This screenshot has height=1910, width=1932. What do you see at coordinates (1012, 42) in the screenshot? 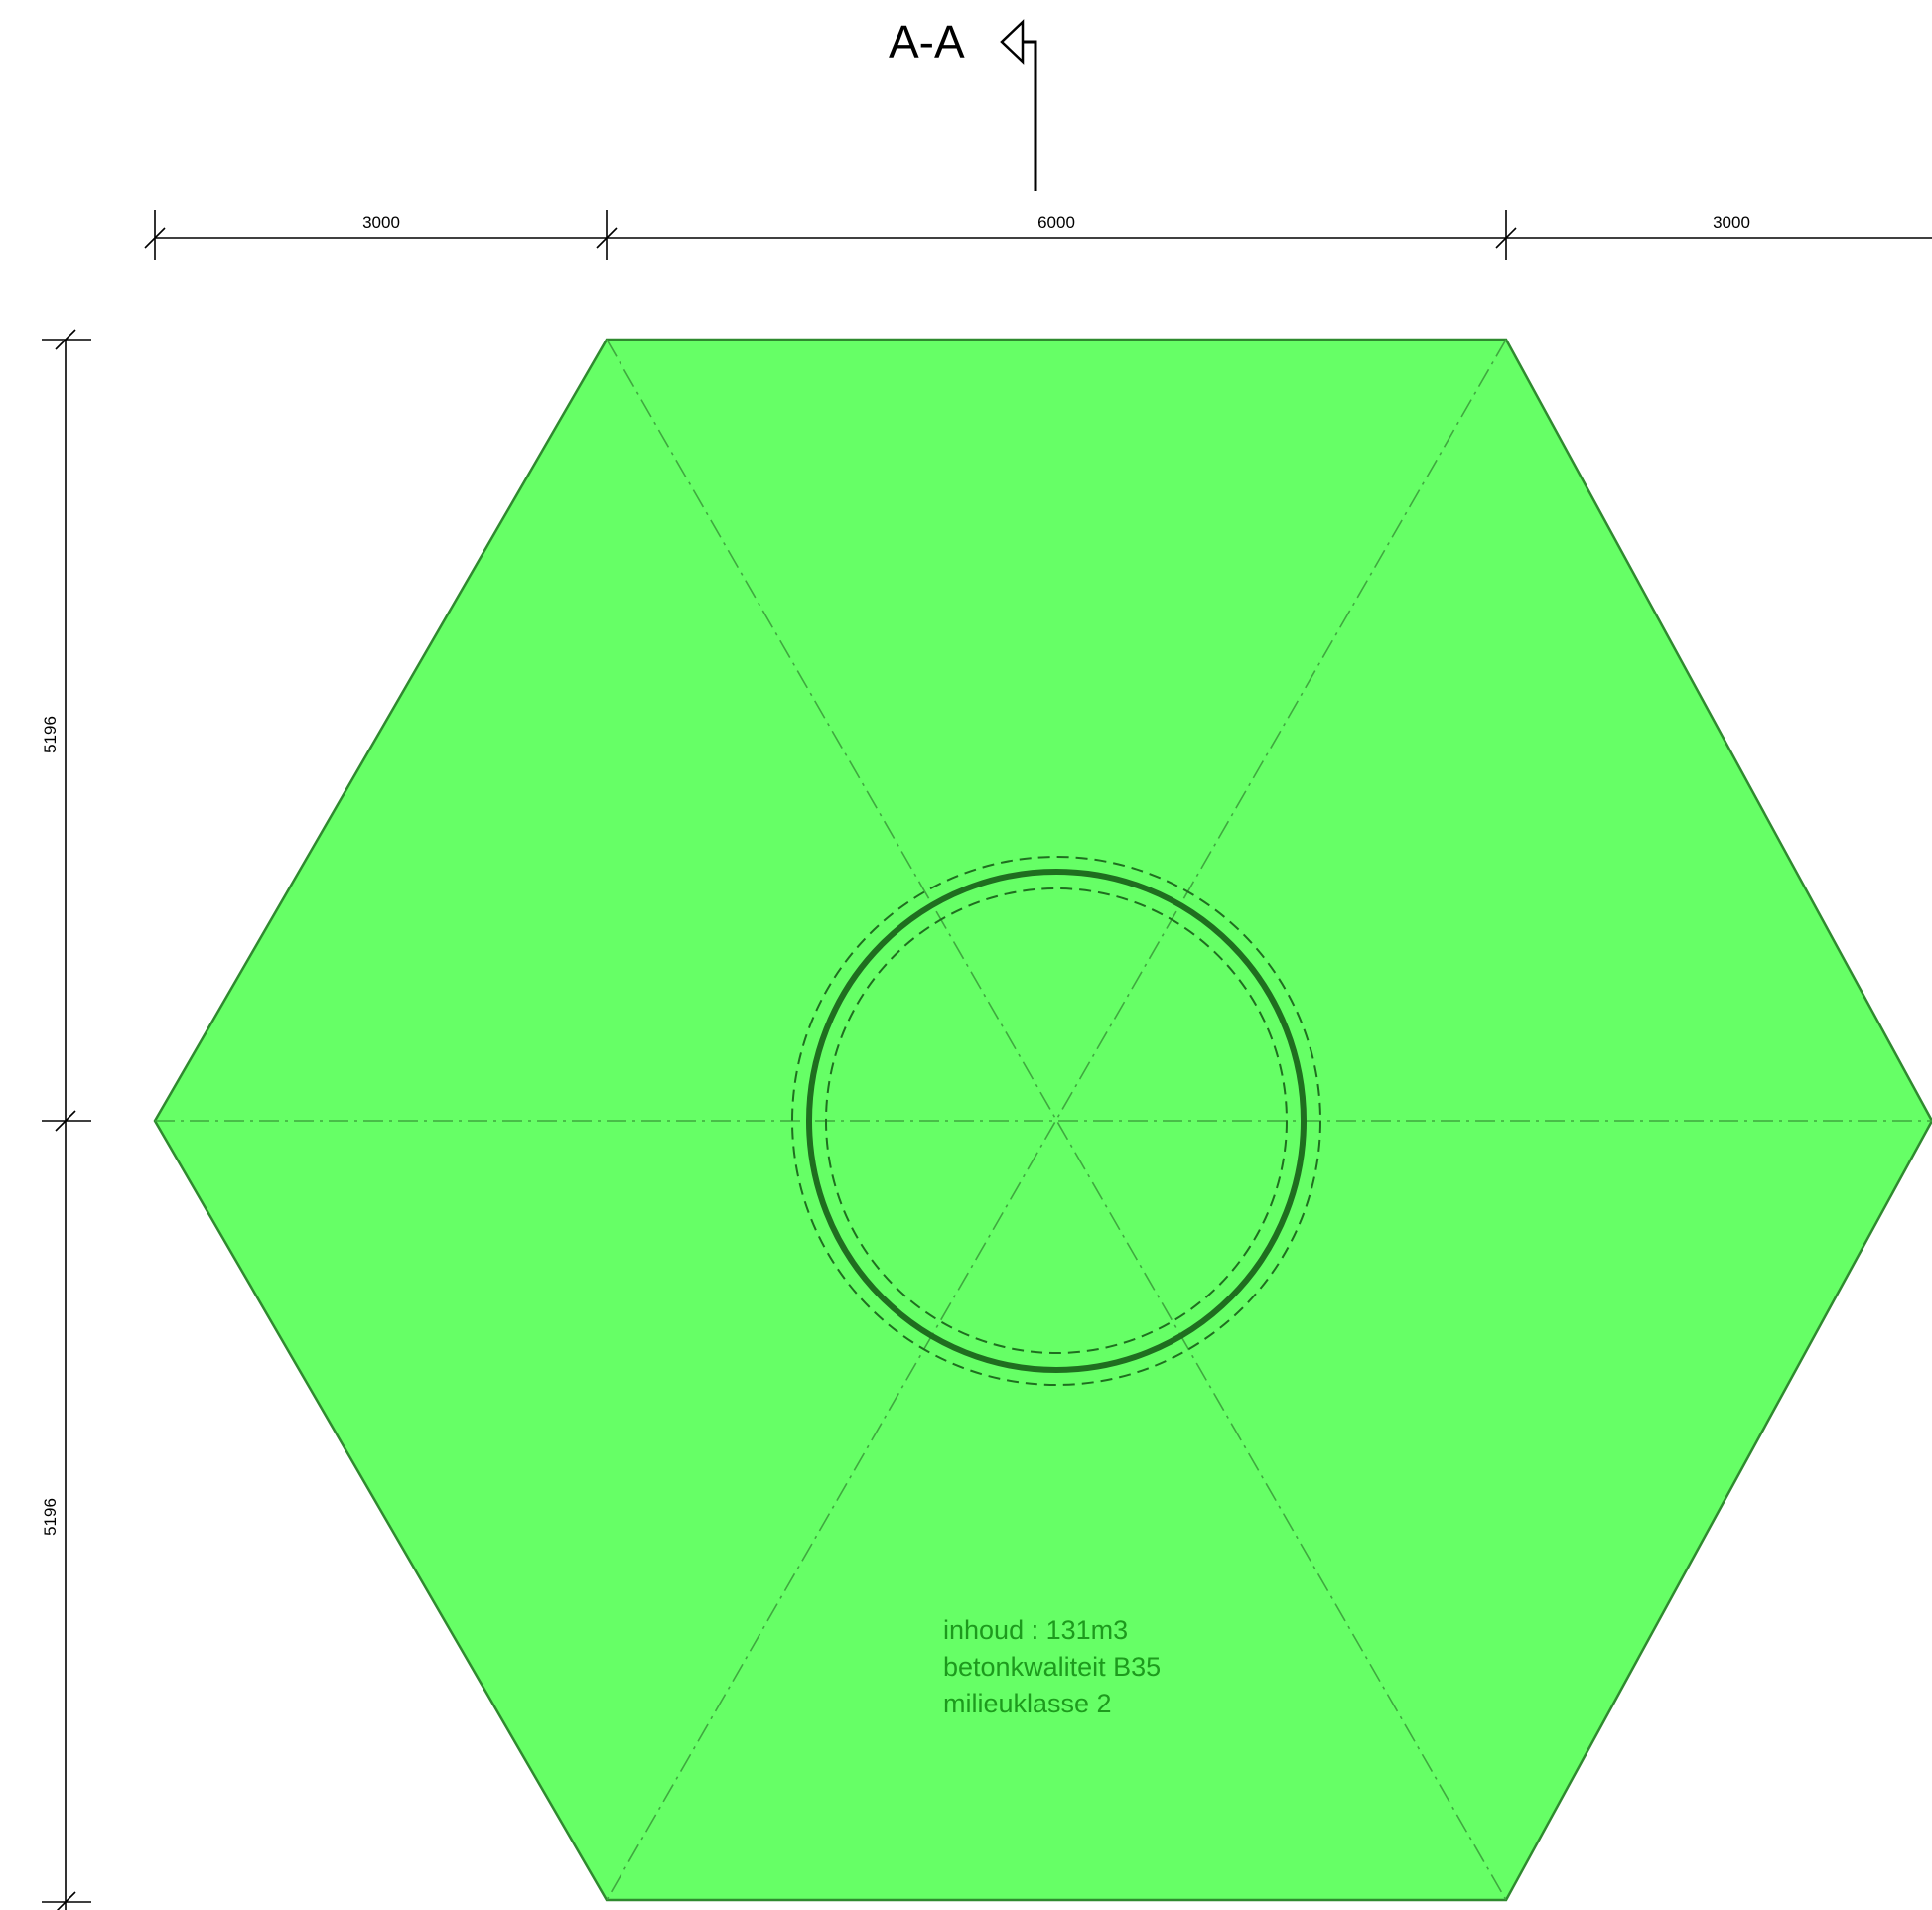
I see `section-arrow-icon` at bounding box center [1012, 42].